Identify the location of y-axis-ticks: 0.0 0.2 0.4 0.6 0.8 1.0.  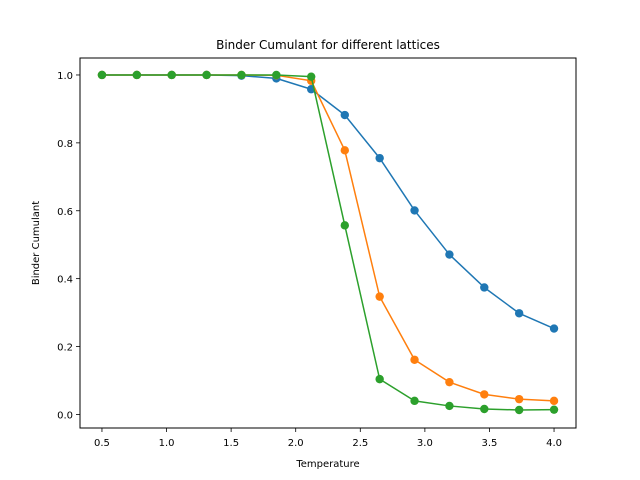
(68, 246).